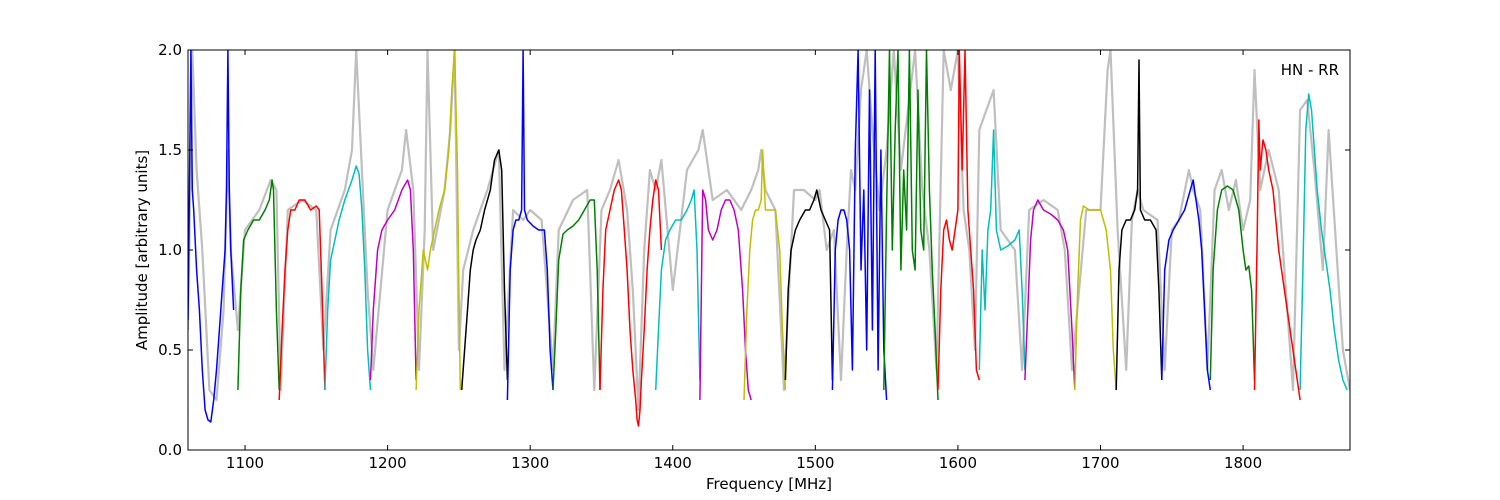  I want to click on y-tick-label: 0.5, so click(170, 350).